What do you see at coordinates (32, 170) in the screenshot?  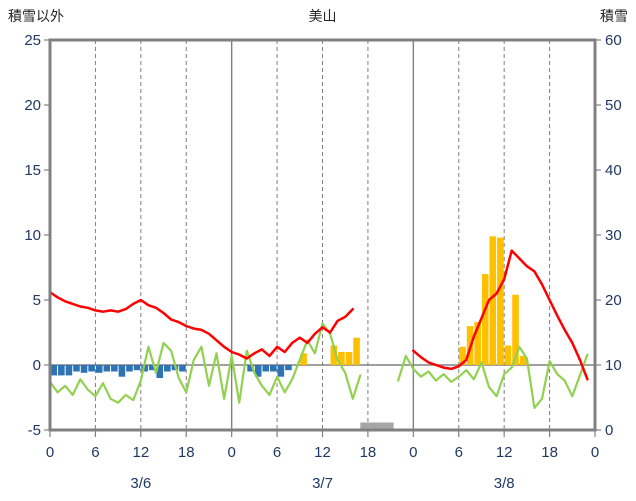 I see `svg-text: 15` at bounding box center [32, 170].